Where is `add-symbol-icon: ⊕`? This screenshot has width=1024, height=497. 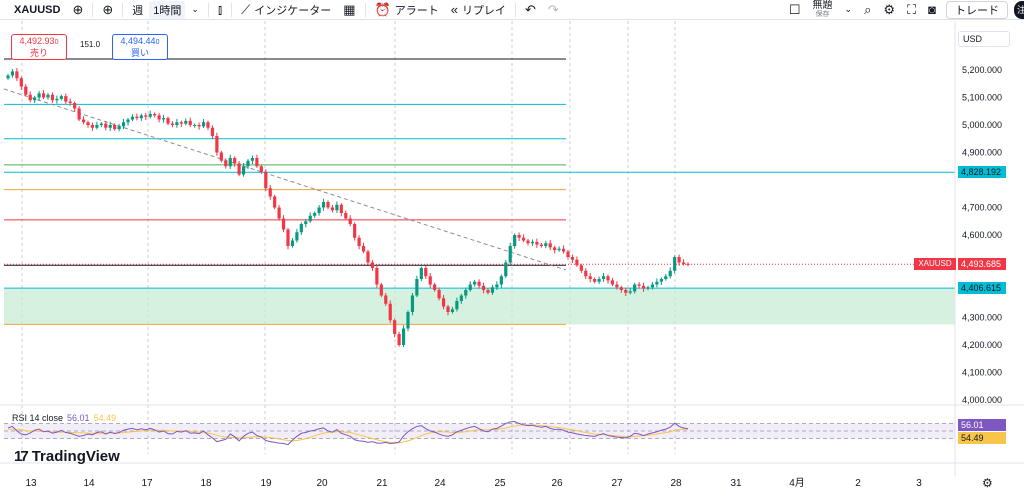 add-symbol-icon: ⊕ is located at coordinates (108, 9).